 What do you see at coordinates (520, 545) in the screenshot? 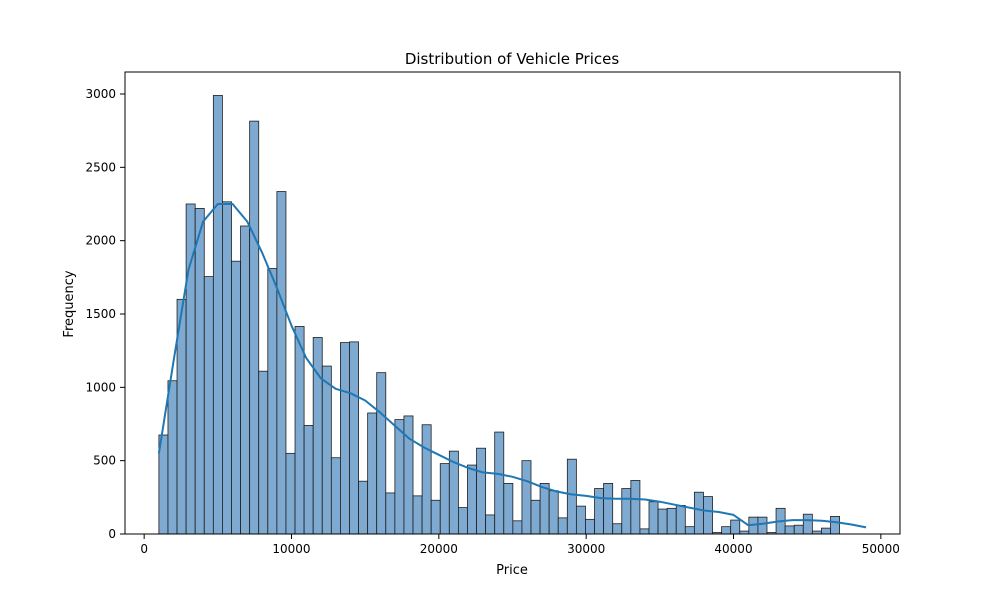
I see `x-axis-ticks: 0 10000 20000 30000 40000 50000` at bounding box center [520, 545].